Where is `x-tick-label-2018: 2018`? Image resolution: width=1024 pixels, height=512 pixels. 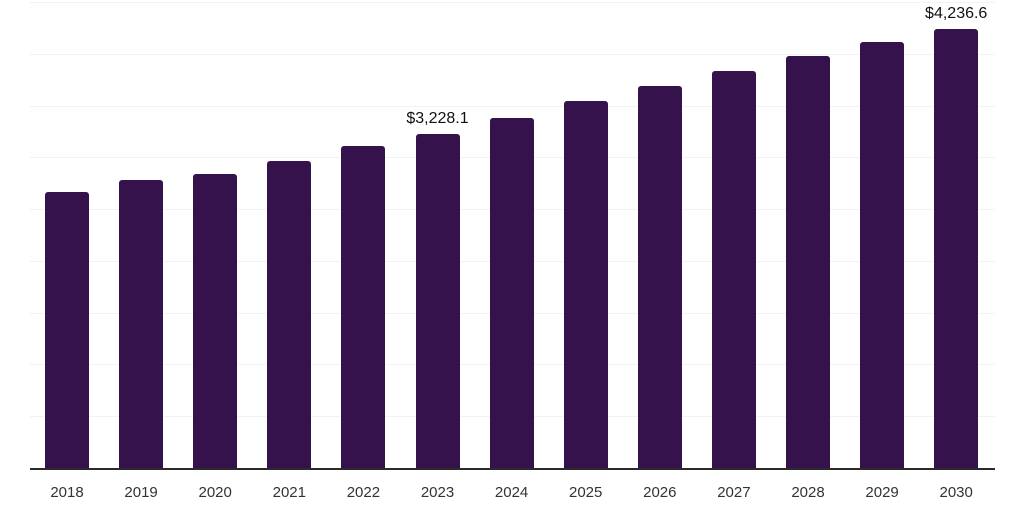
x-tick-label-2018: 2018 is located at coordinates (67, 492).